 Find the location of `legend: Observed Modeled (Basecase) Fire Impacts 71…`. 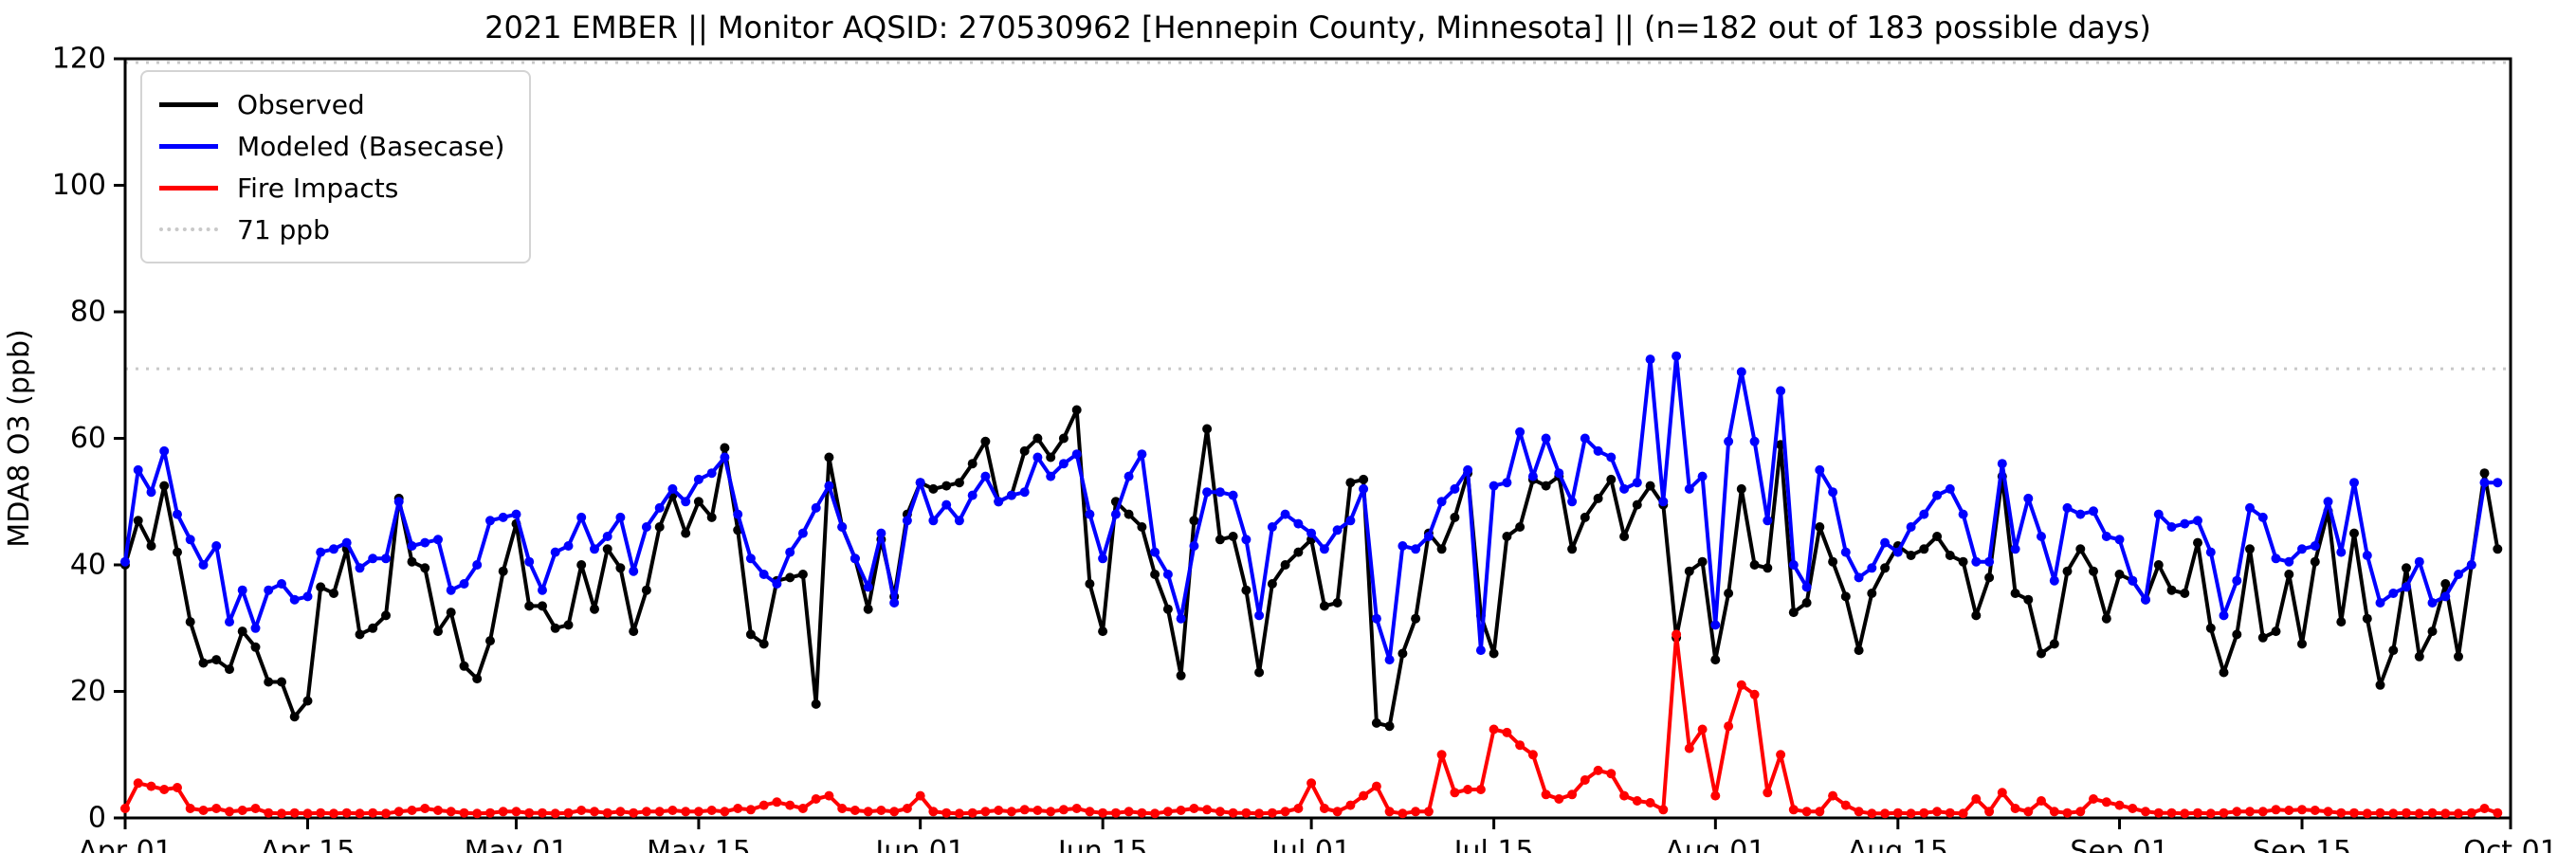

legend: Observed Modeled (Basecase) Fire Impacts 71… is located at coordinates (336, 166).